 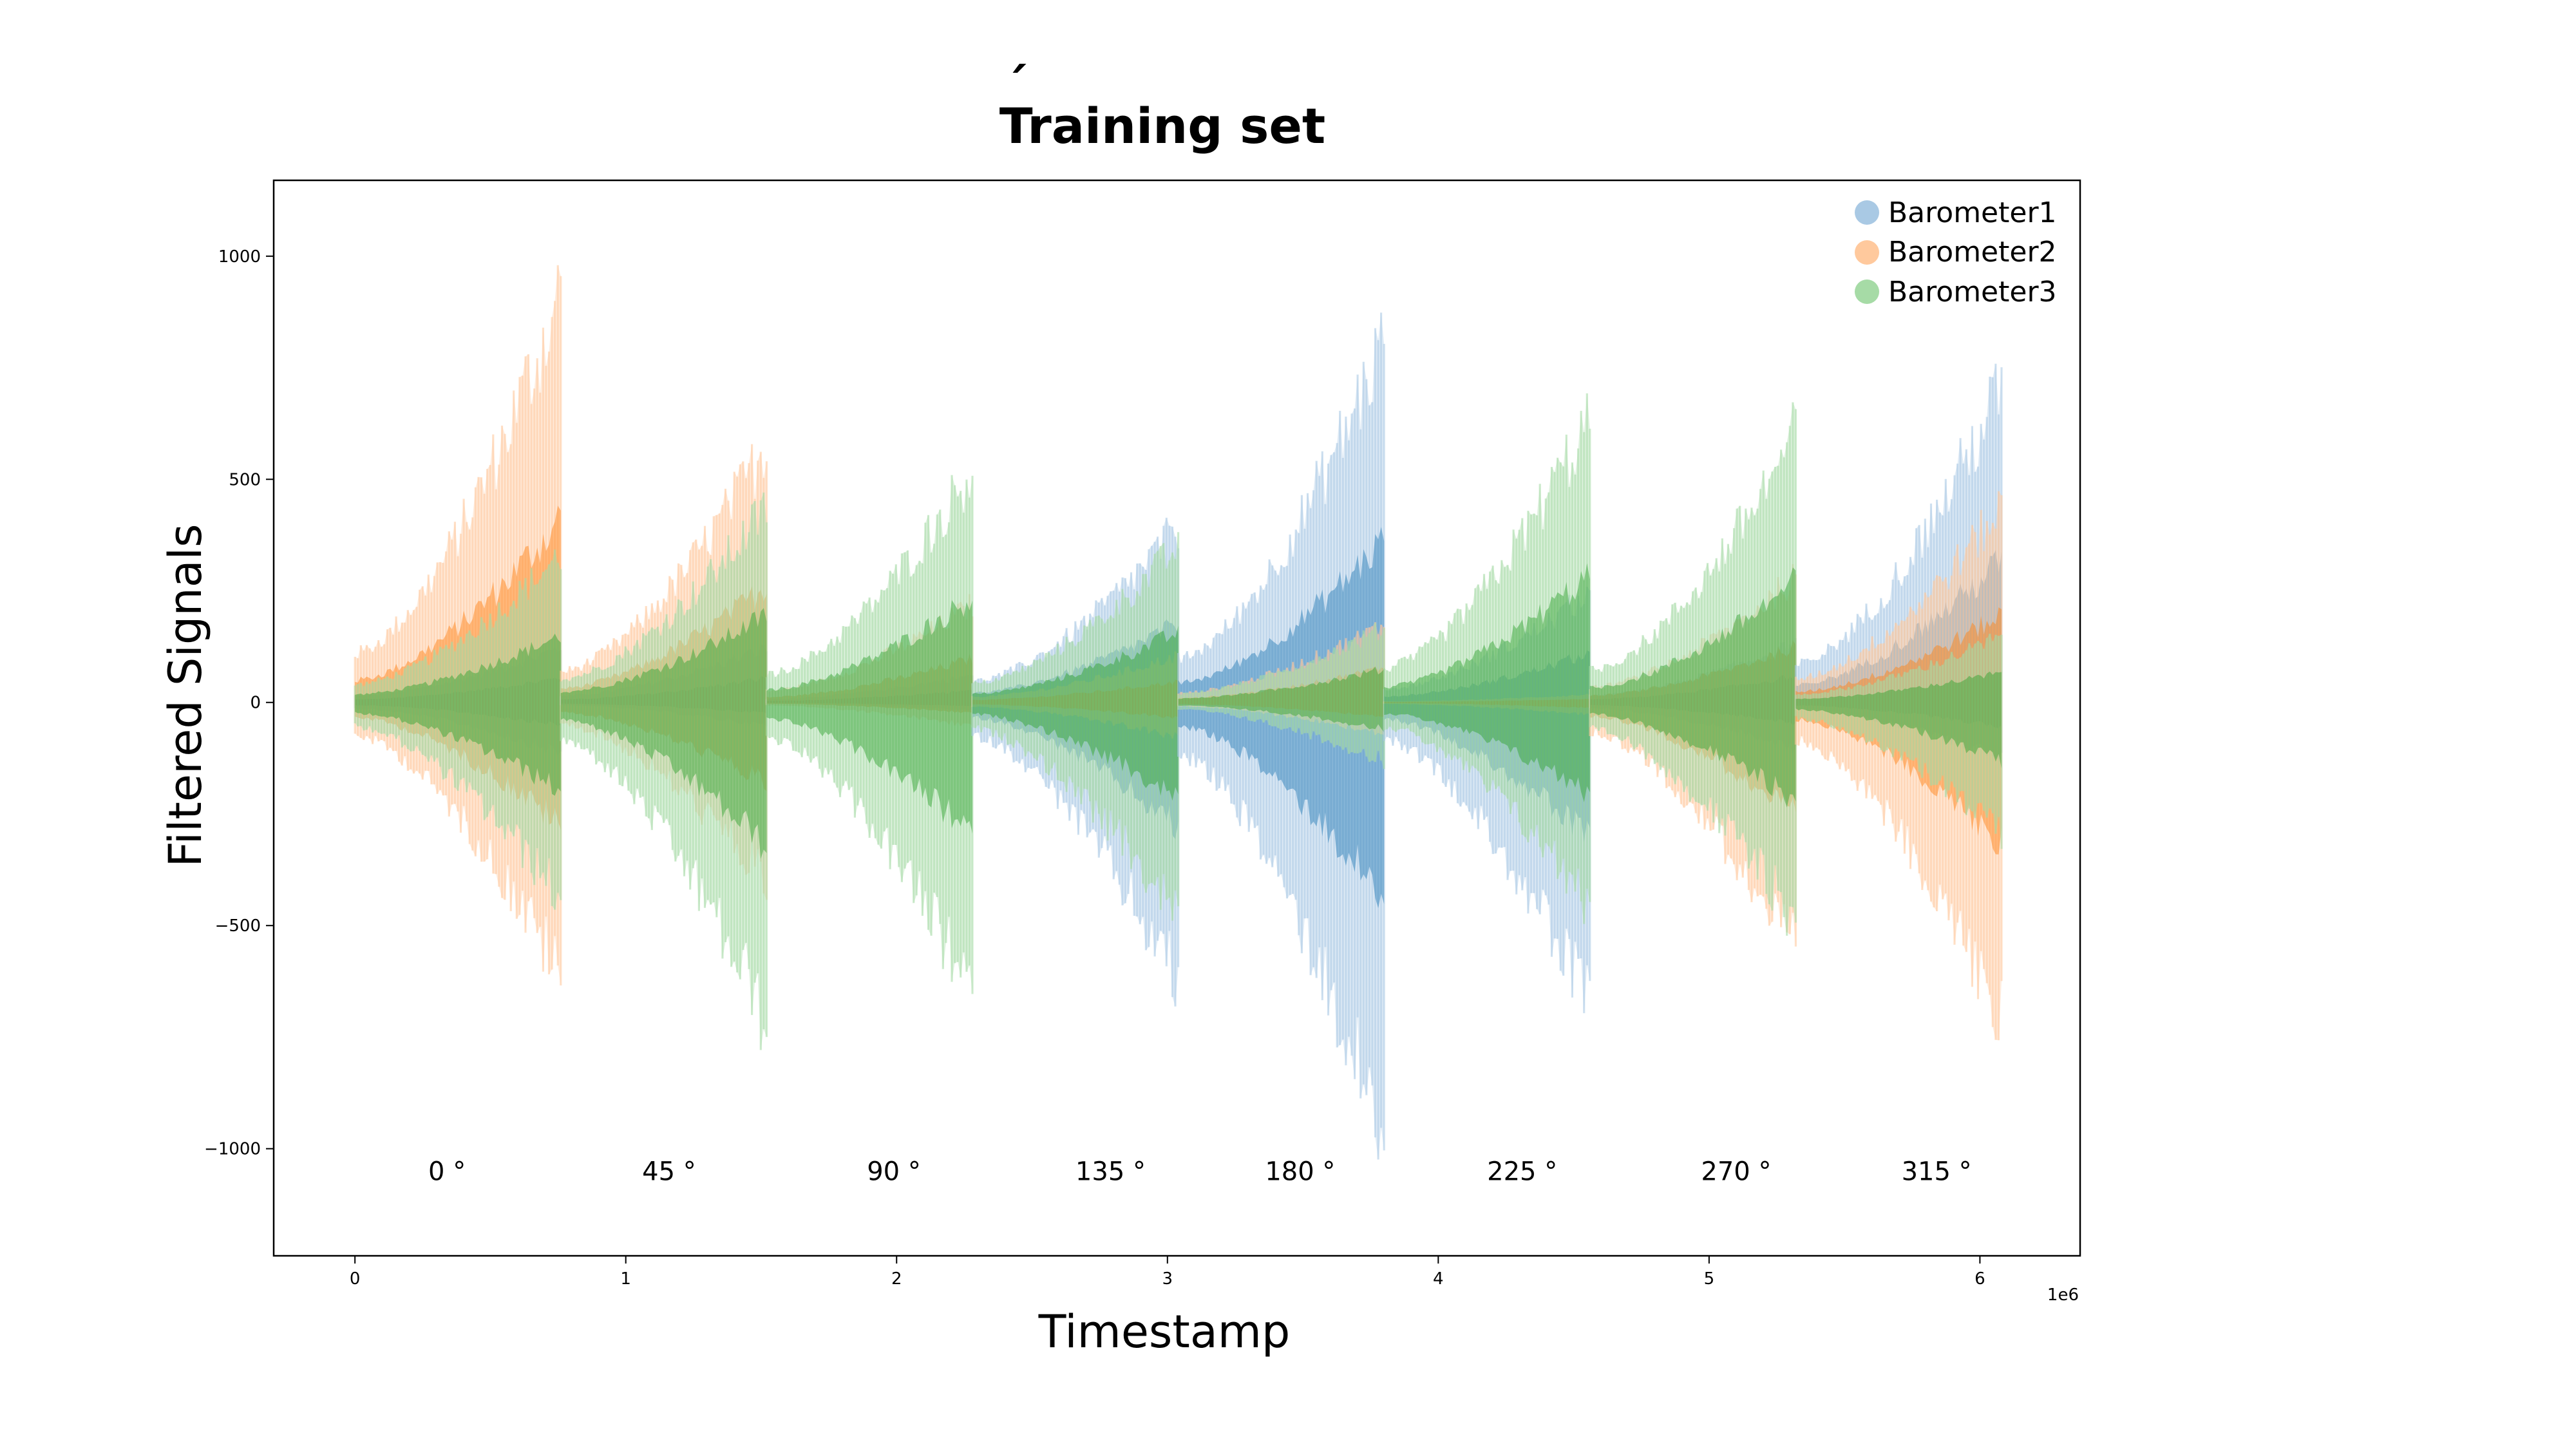 What do you see at coordinates (1736, 1171) in the screenshot?
I see `segment-label-6: 270 °` at bounding box center [1736, 1171].